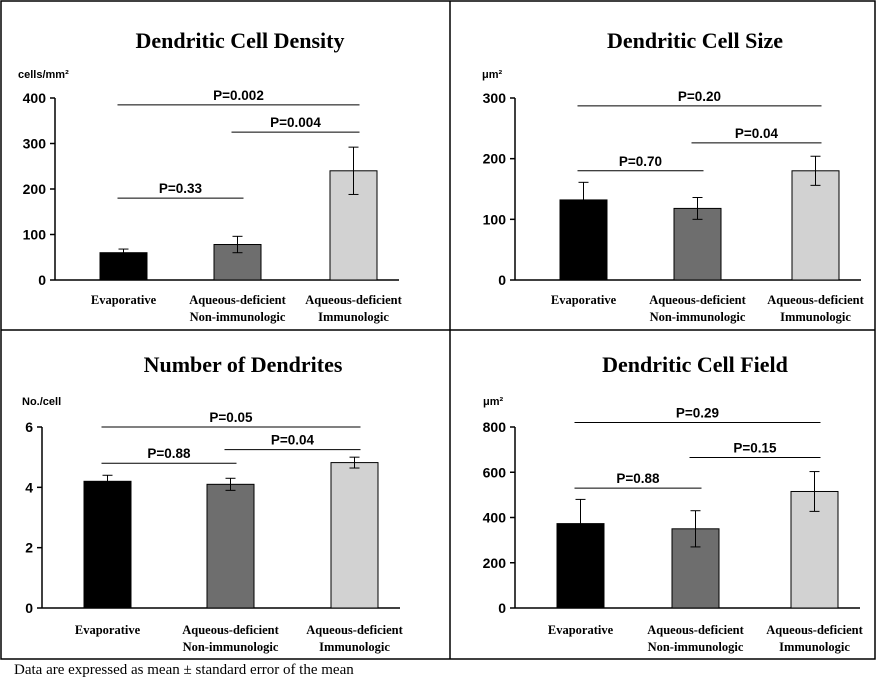 This screenshot has height=683, width=876. I want to click on y-axis-label: cells/mm², so click(43, 75).